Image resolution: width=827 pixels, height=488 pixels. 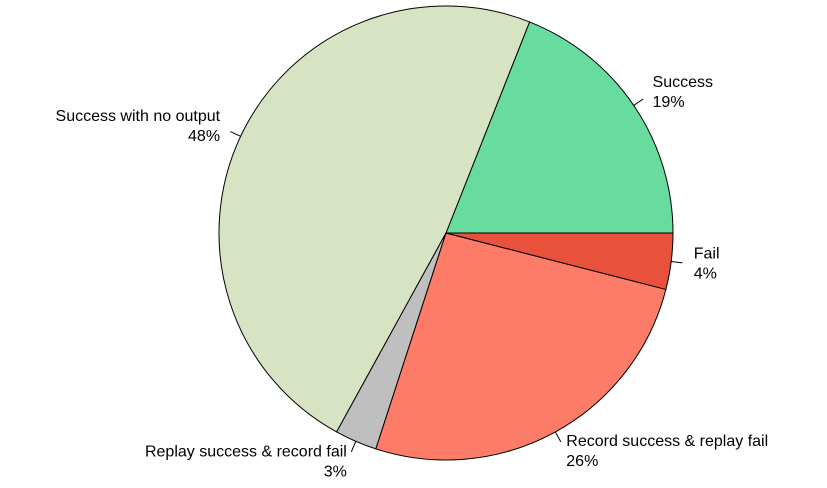 What do you see at coordinates (683, 82) in the screenshot?
I see `slice-label: Success` at bounding box center [683, 82].